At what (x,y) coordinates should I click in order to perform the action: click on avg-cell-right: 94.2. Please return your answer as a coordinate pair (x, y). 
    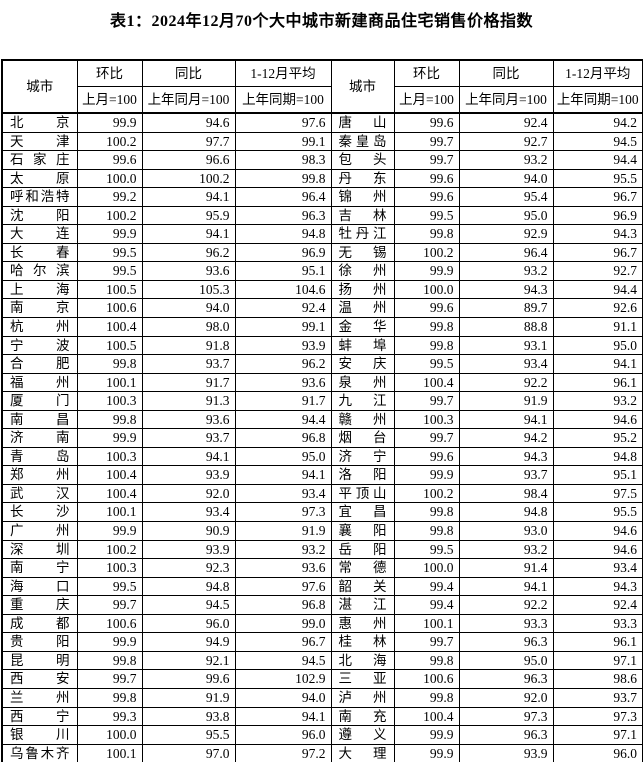
    Looking at the image, I should click on (597, 122).